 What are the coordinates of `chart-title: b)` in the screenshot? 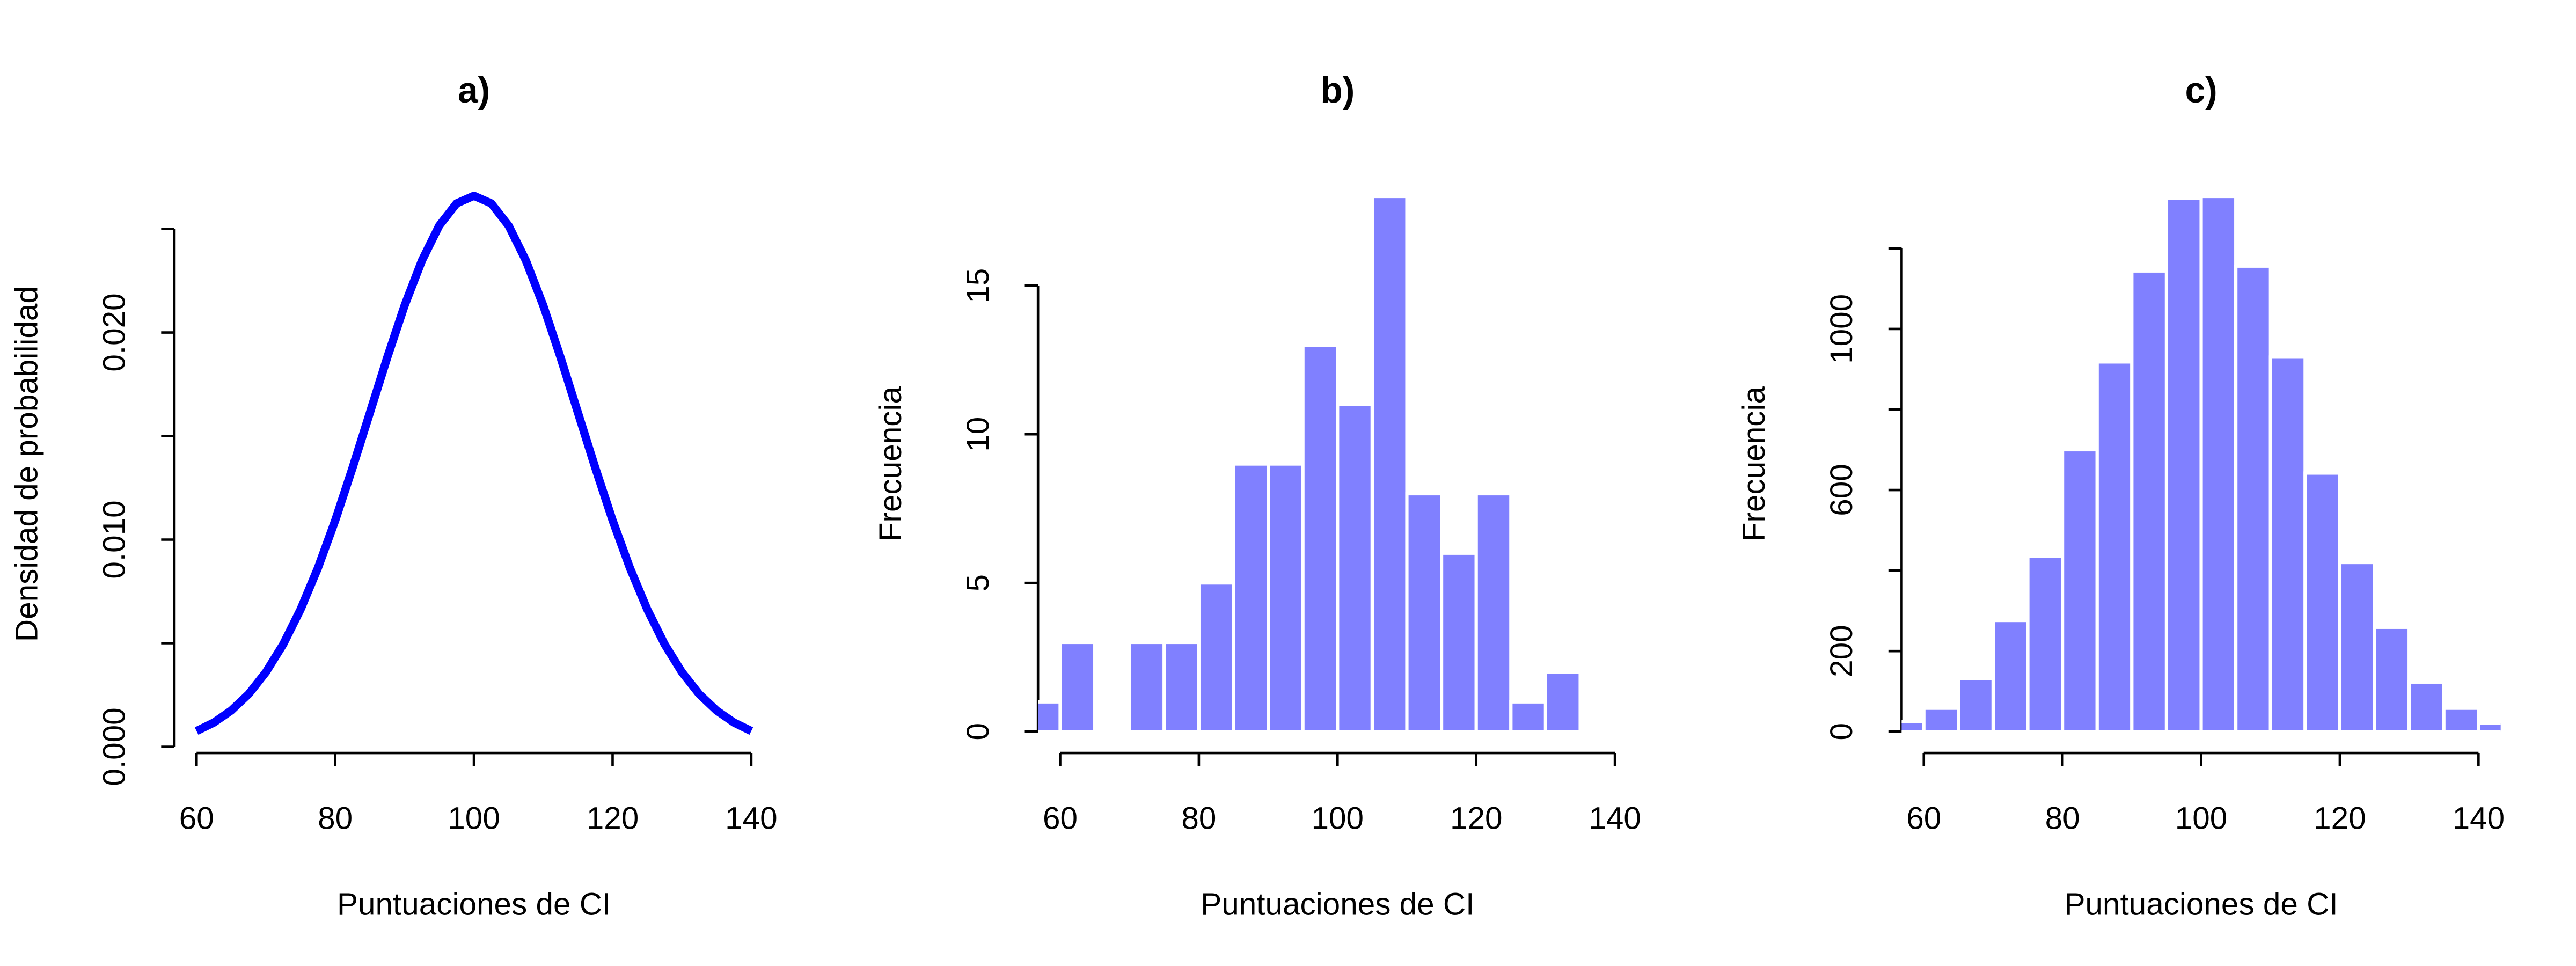 It's located at (1337, 90).